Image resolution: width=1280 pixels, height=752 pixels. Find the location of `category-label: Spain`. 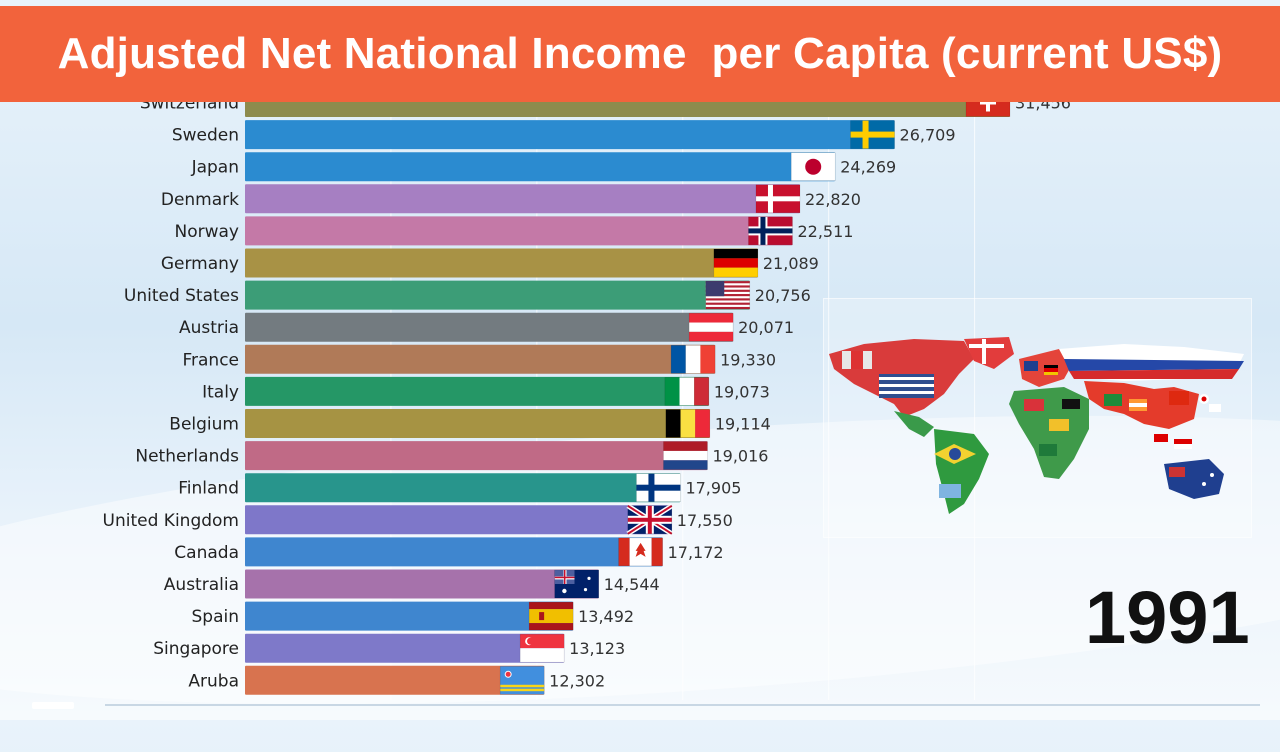

category-label: Spain is located at coordinates (216, 617).